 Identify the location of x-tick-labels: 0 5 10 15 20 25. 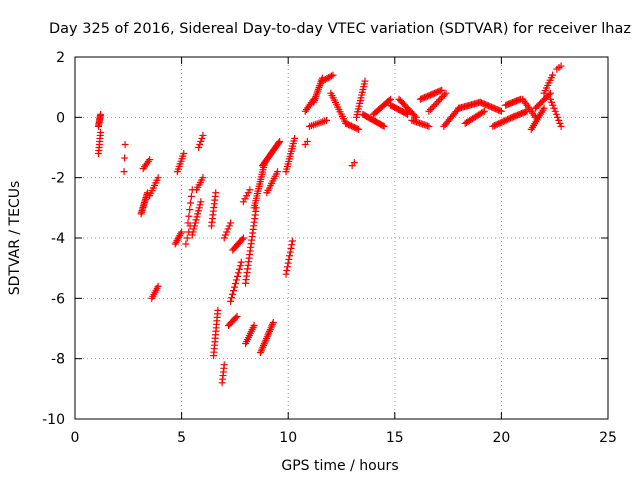
(344, 438).